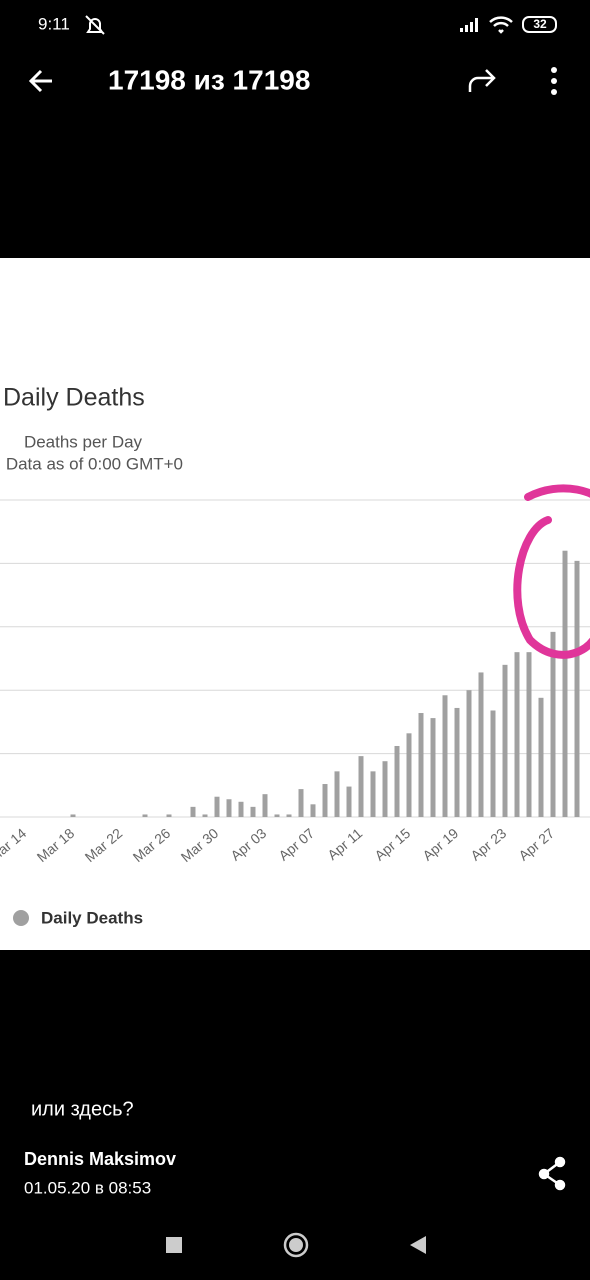 The width and height of the screenshot is (590, 1280). What do you see at coordinates (100, 1159) in the screenshot?
I see `author: Dennis Maksimov` at bounding box center [100, 1159].